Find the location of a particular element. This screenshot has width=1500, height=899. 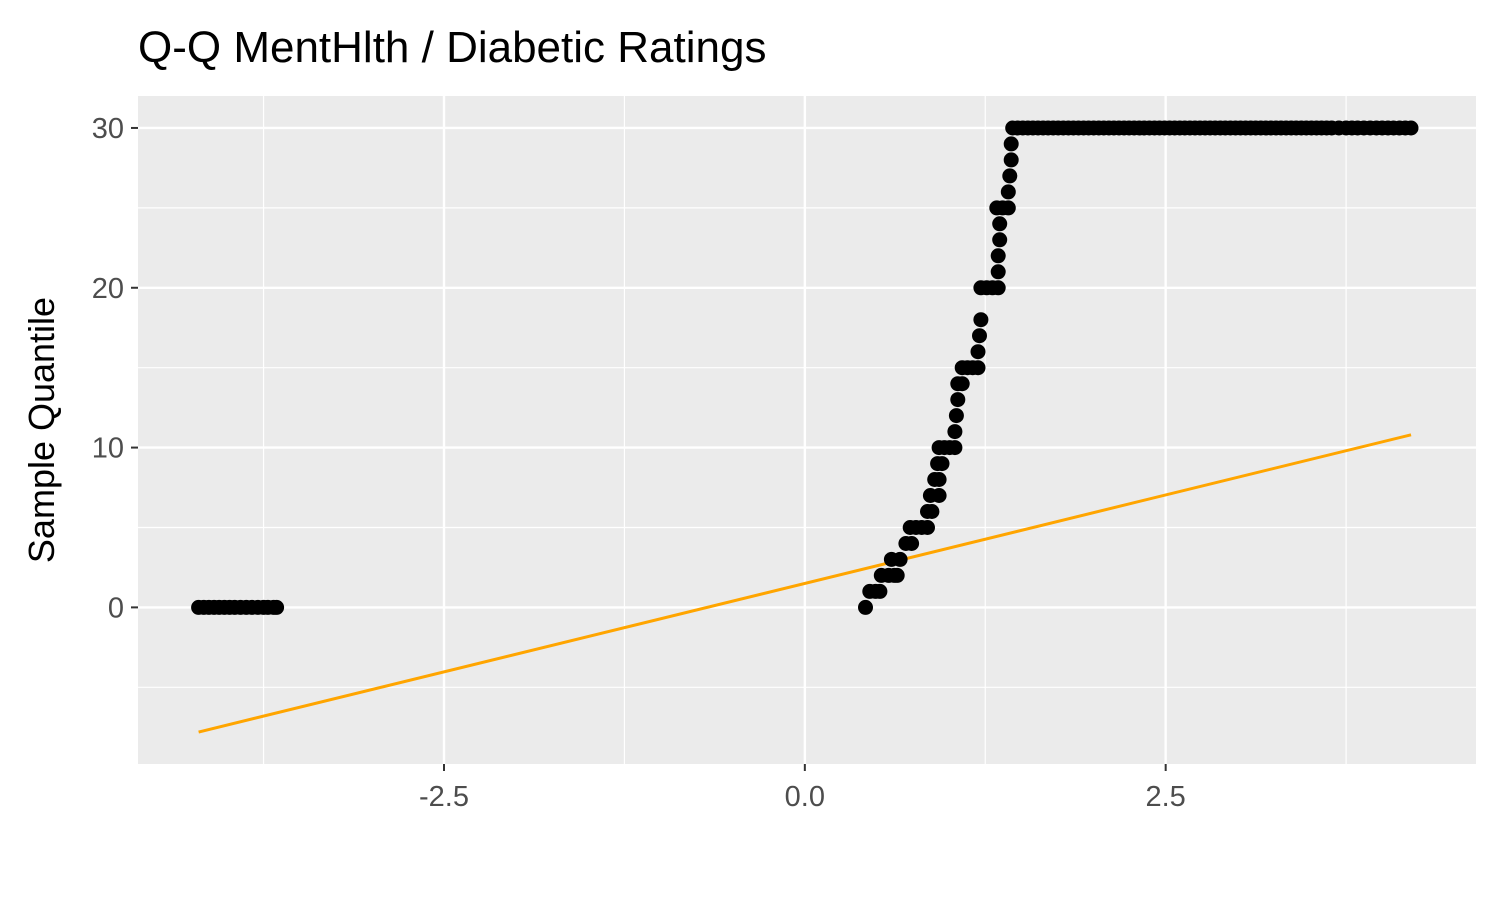

y-tick-label-3: 30 is located at coordinates (108, 129).